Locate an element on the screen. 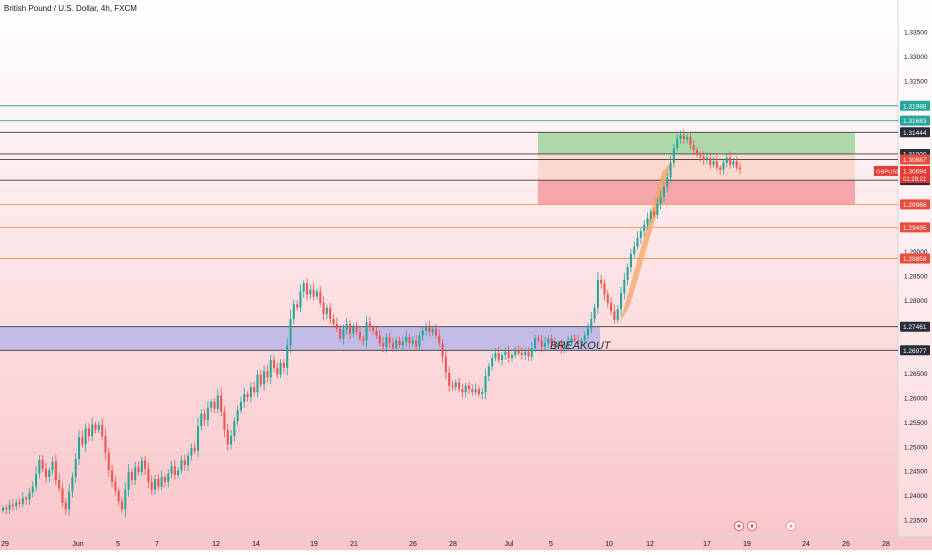 Image resolution: width=932 pixels, height=555 pixels. events-layer is located at coordinates (765, 526).